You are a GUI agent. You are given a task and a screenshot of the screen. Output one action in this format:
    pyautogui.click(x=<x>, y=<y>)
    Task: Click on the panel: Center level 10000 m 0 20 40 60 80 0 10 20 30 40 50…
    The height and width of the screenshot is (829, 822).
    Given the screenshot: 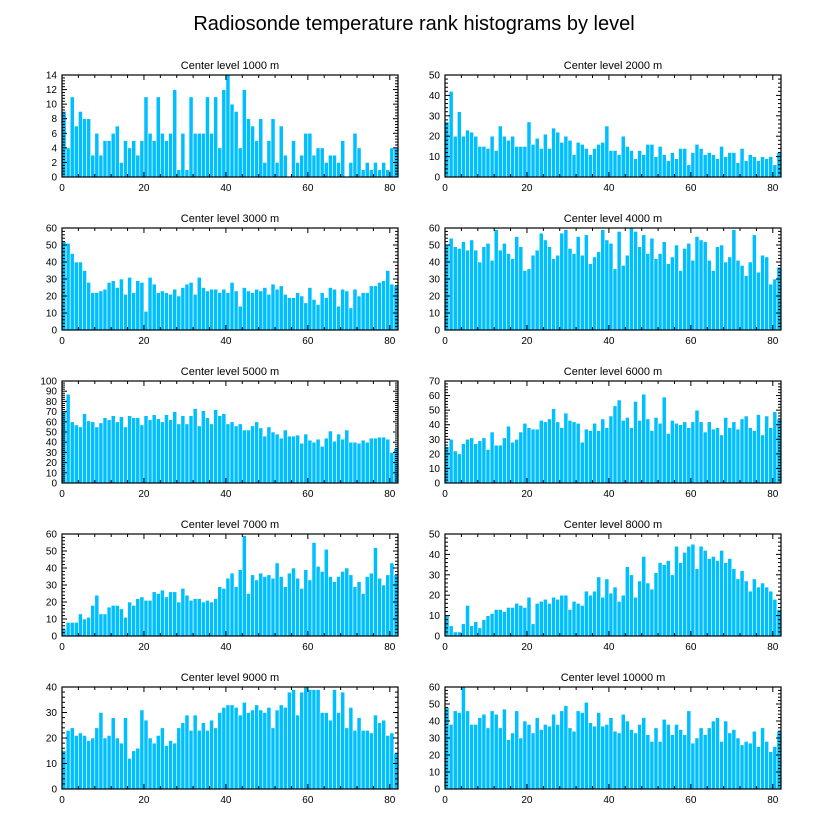 What is the action you would take?
    pyautogui.click(x=605, y=739)
    